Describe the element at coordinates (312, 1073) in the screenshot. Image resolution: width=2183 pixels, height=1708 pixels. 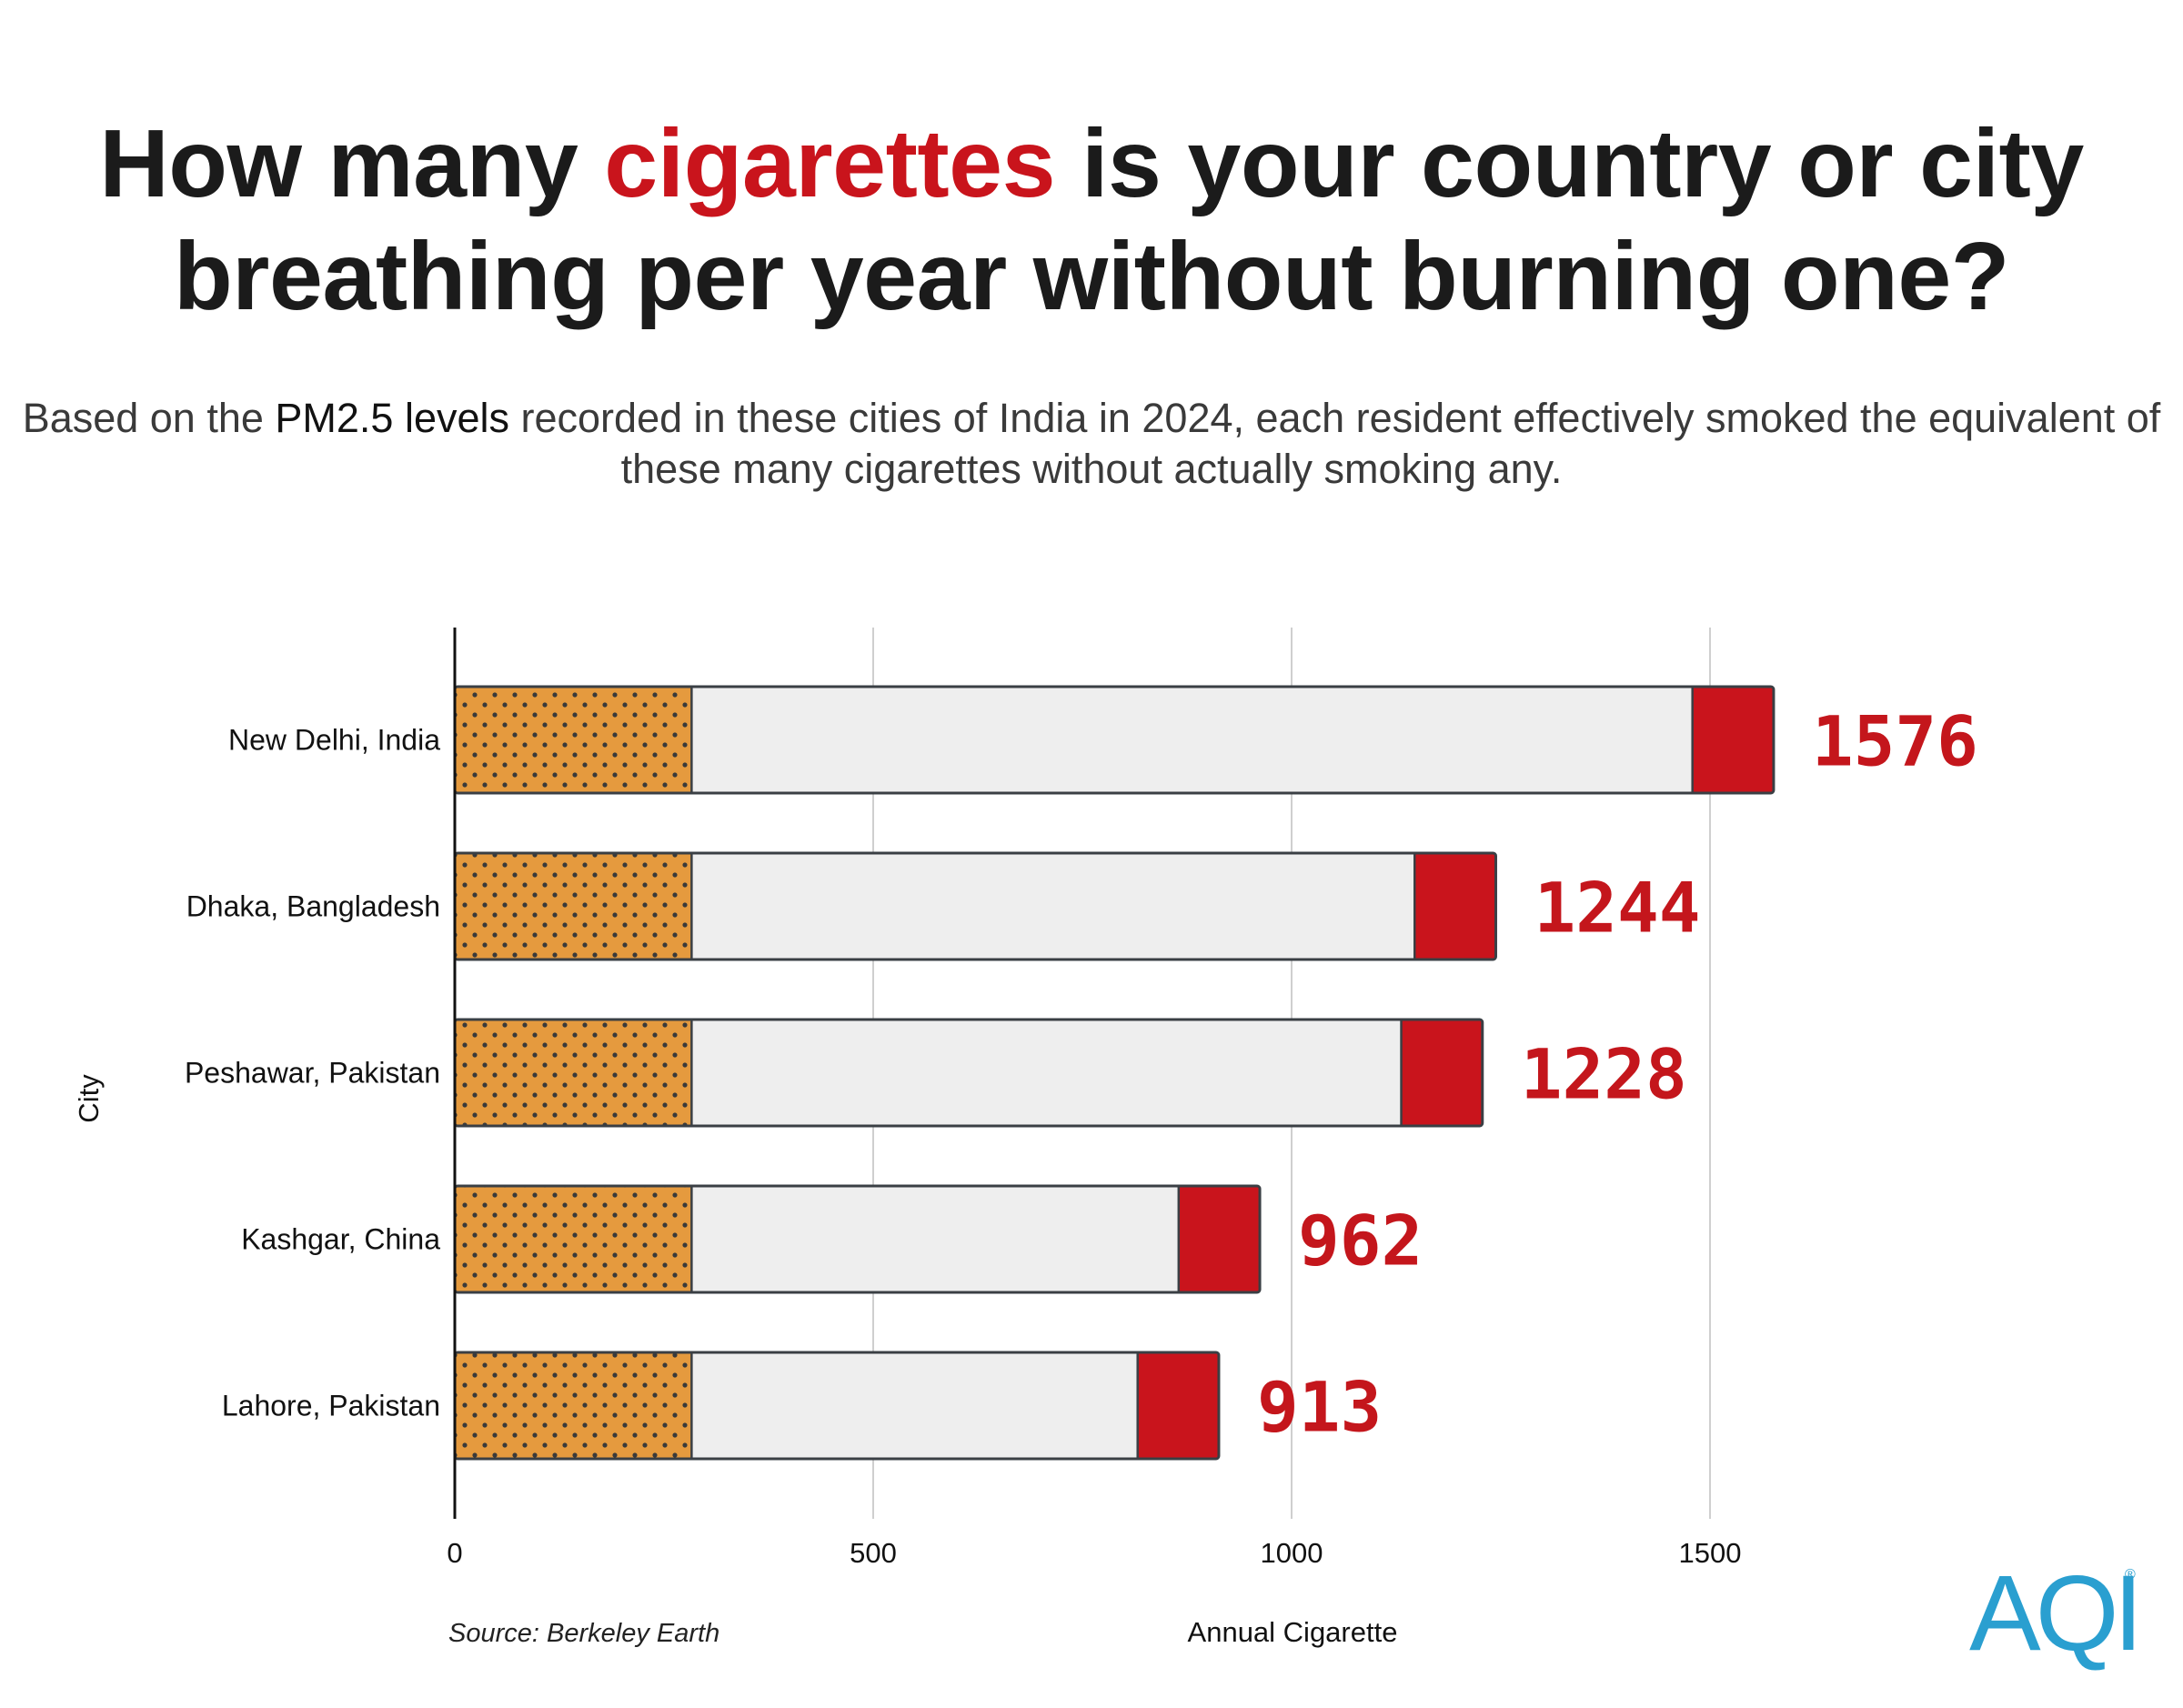
I see `y-tick-label-2: Peshawar, Pakistan` at that location.